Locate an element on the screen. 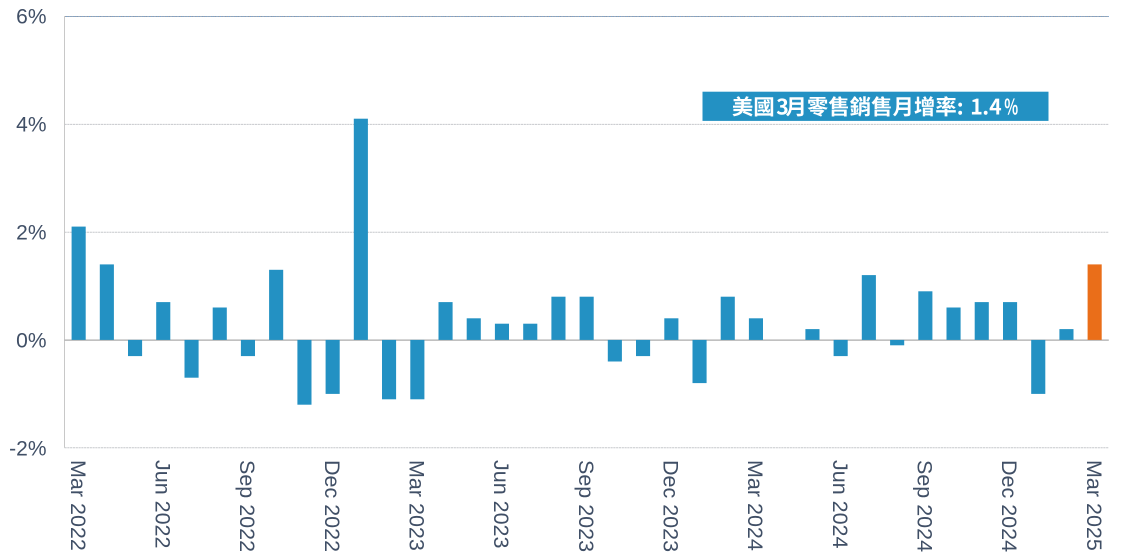  svg-text: Mar 2025 is located at coordinates (1094, 505).